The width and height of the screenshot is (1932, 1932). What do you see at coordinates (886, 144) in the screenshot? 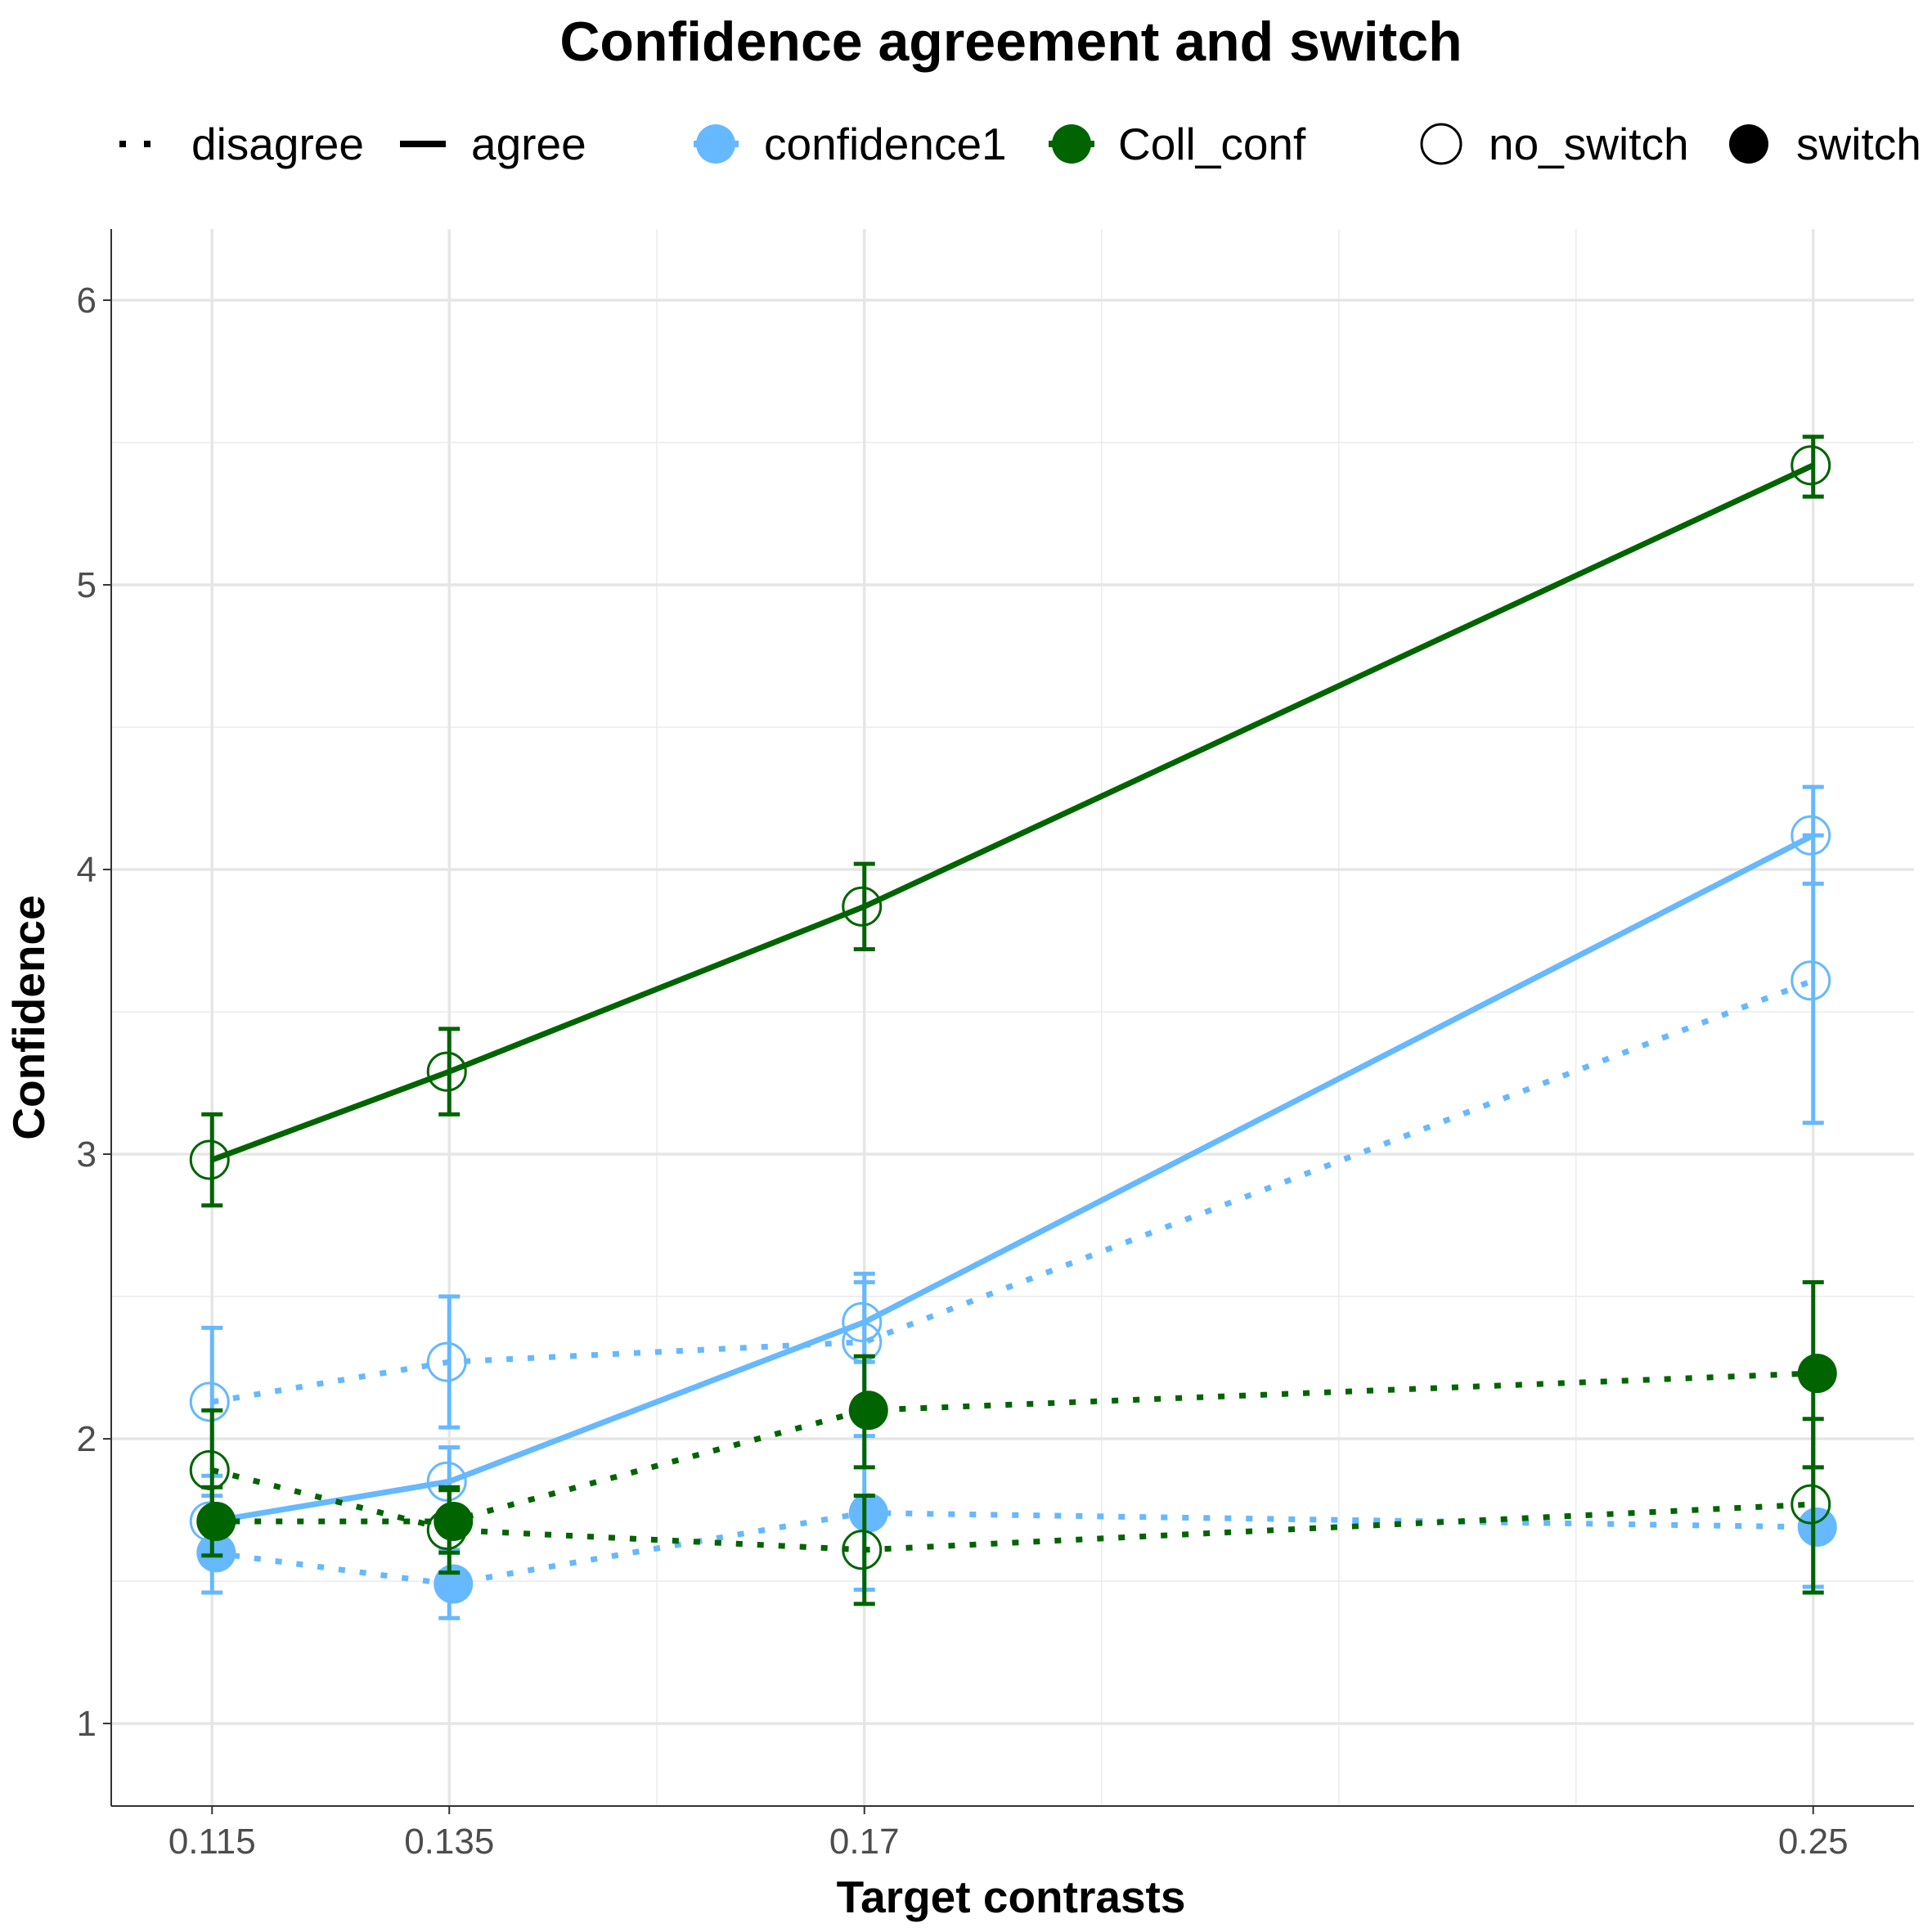
I see `legend-label-confidence1: confidence1` at bounding box center [886, 144].